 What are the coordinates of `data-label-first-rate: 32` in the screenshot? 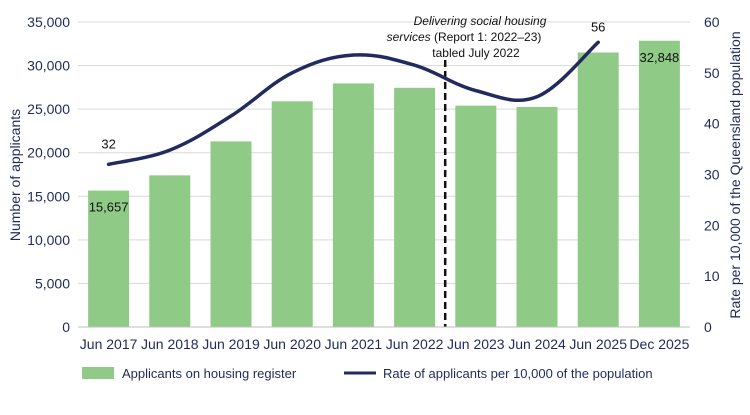 It's located at (108, 143).